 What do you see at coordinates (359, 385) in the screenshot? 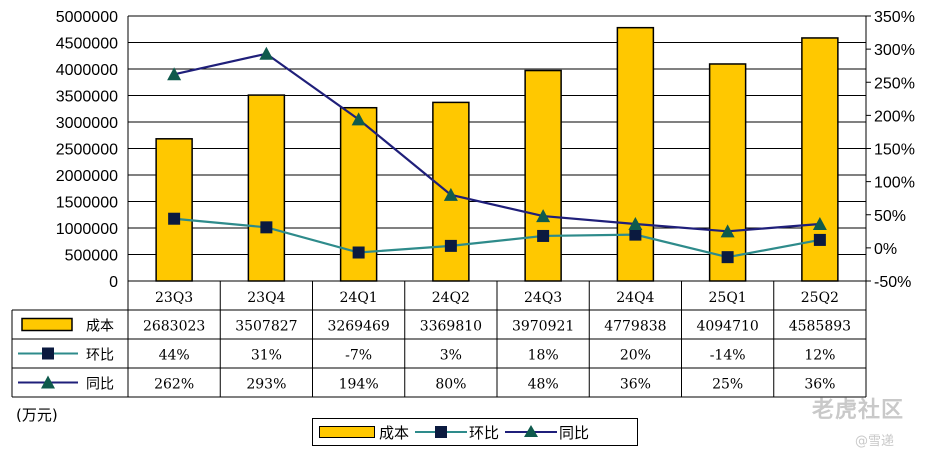
I see `data-label: 194%` at bounding box center [359, 385].